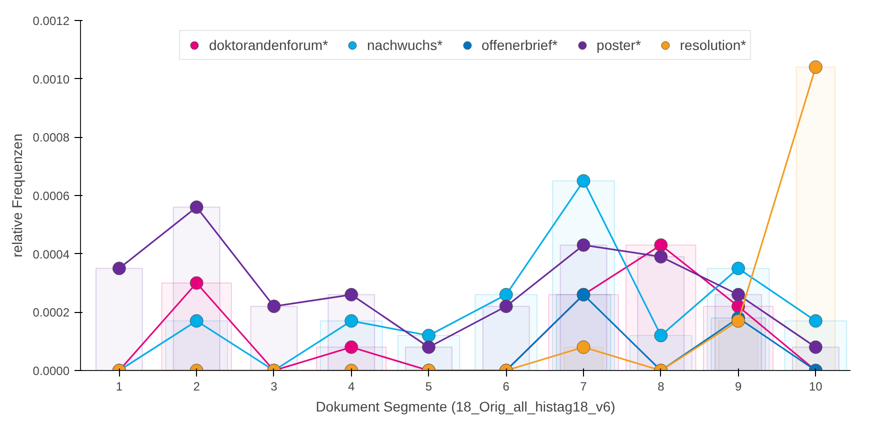  I want to click on y-tick-label: 0.0006, so click(51, 196).